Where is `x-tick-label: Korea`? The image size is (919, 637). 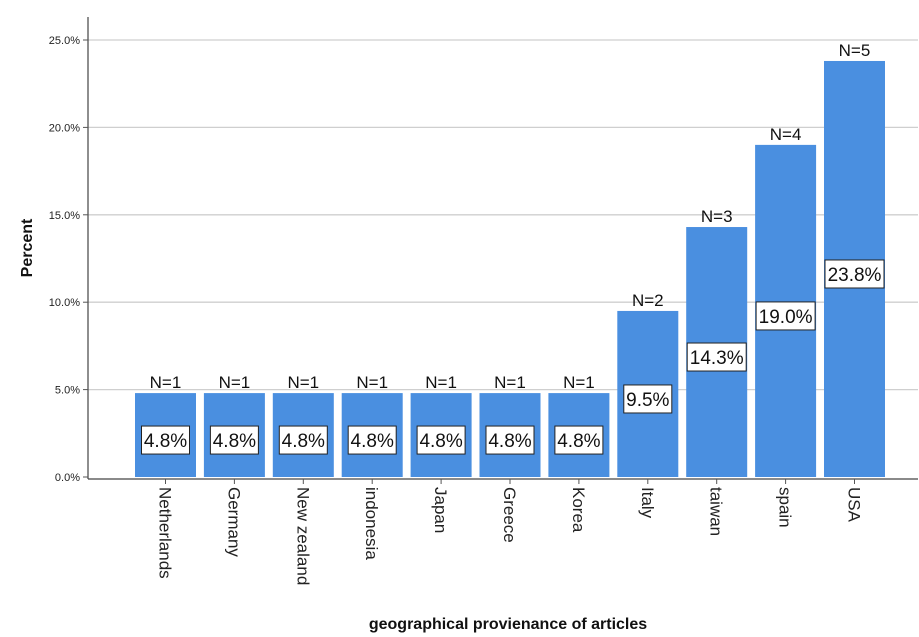 x-tick-label: Korea is located at coordinates (578, 510).